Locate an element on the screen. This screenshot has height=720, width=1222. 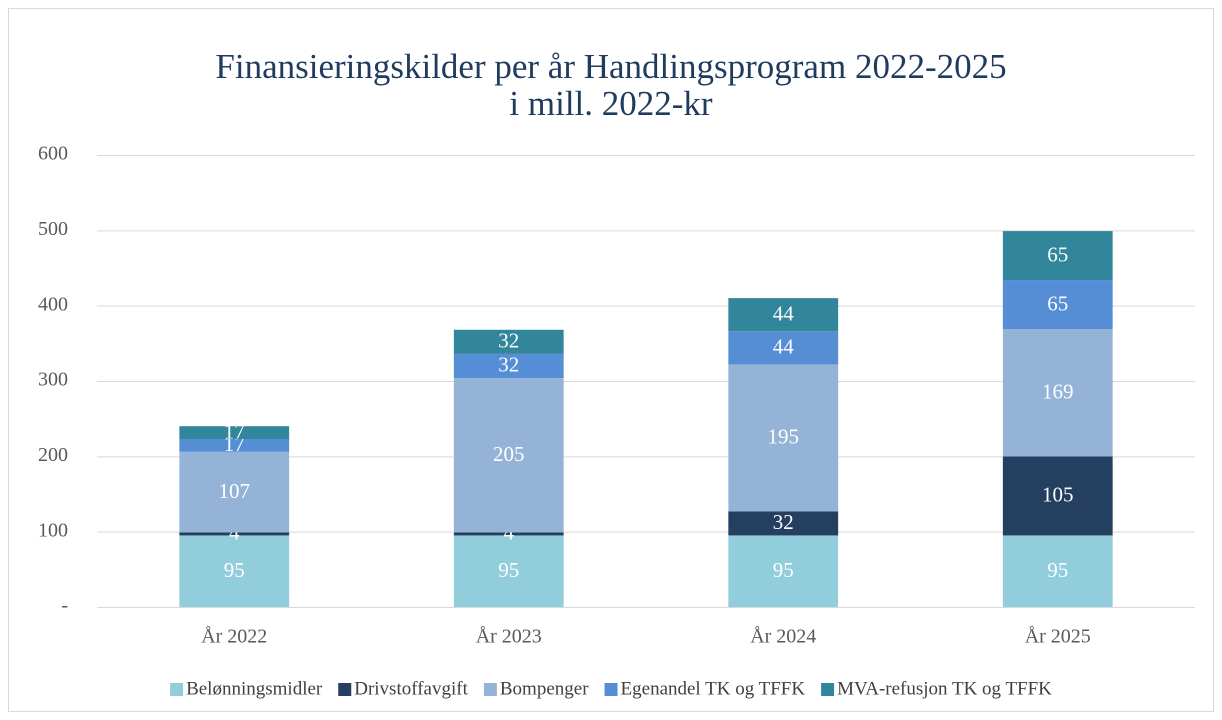
y-tick-label: 400 is located at coordinates (53, 304).